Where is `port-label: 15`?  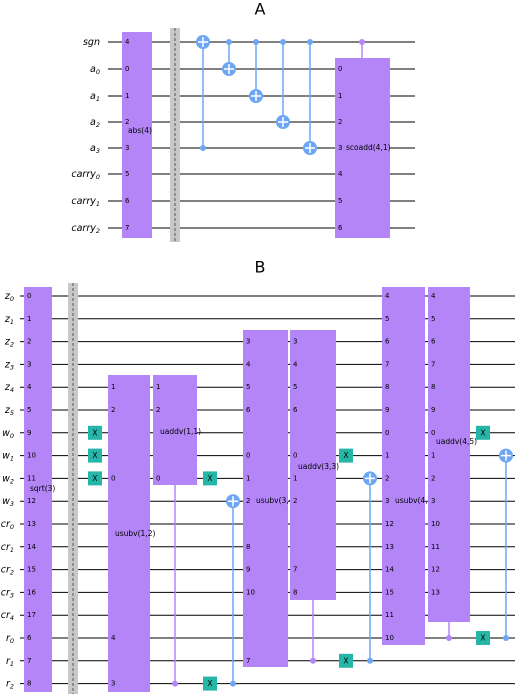
port-label: 15 is located at coordinates (31, 570).